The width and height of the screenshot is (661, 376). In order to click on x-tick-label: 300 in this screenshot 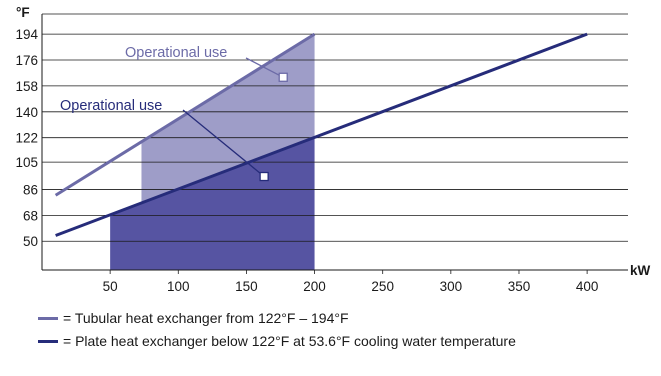, I will do `click(451, 286)`.